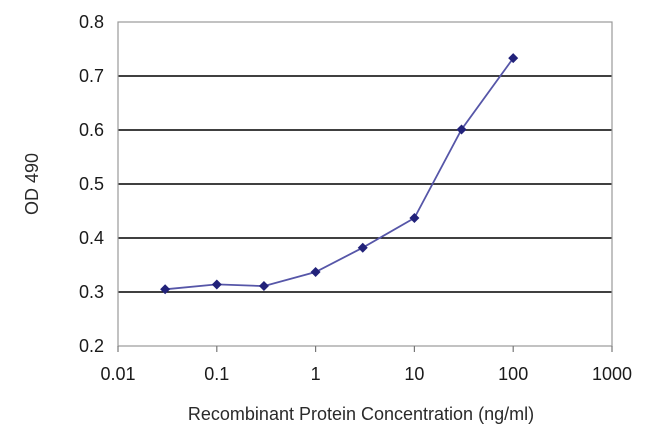  I want to click on x-tick-label: 10, so click(414, 374).